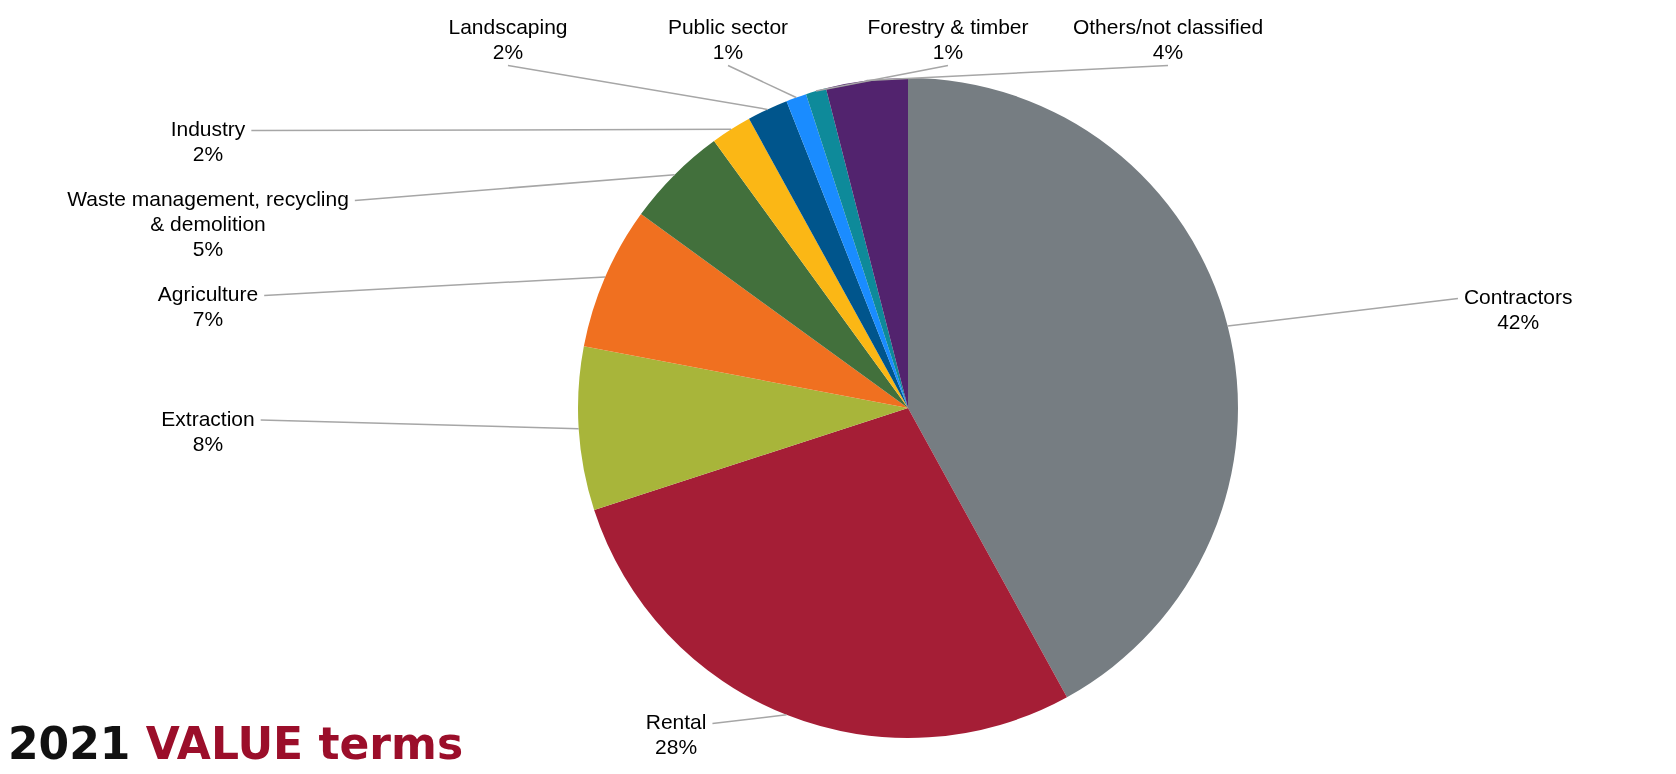 This screenshot has width=1676, height=774. Describe the element at coordinates (208, 418) in the screenshot. I see `slice-label: Extraction` at that location.